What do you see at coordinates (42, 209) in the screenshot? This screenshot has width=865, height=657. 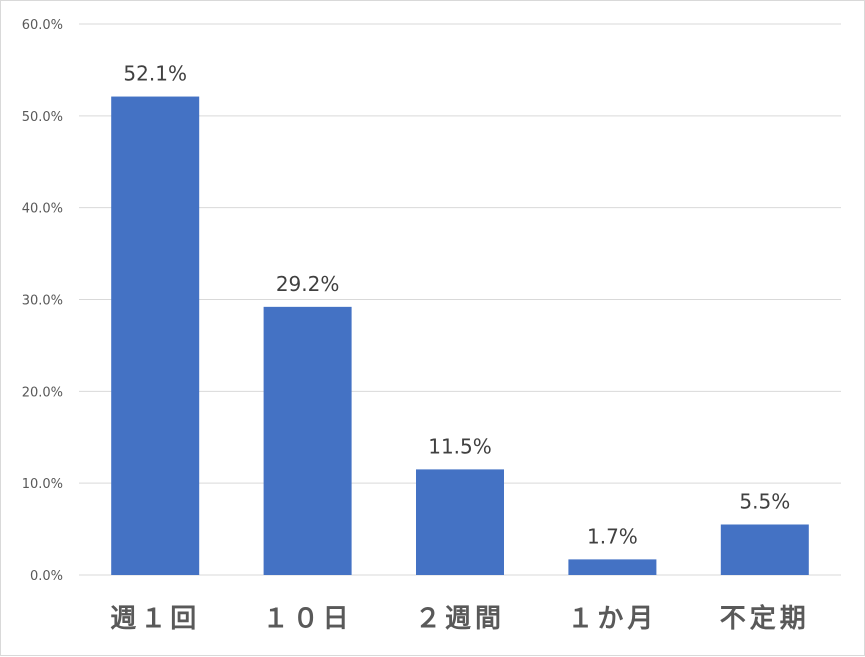 I see `y-tick-label: 40.0%` at bounding box center [42, 209].